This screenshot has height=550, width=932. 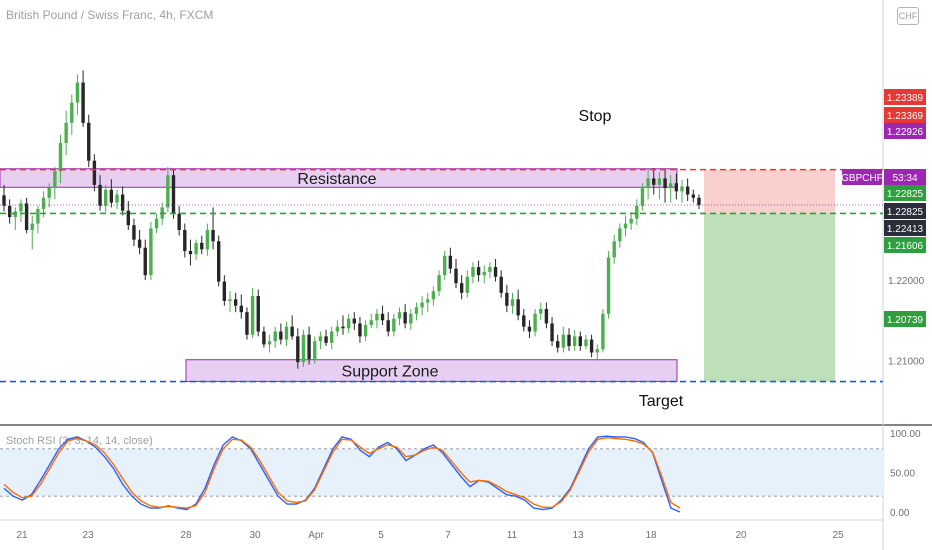 I want to click on time-axis: 21 23 28 30 Apr 5 7 11 13 18 20 25, so click(x=430, y=535).